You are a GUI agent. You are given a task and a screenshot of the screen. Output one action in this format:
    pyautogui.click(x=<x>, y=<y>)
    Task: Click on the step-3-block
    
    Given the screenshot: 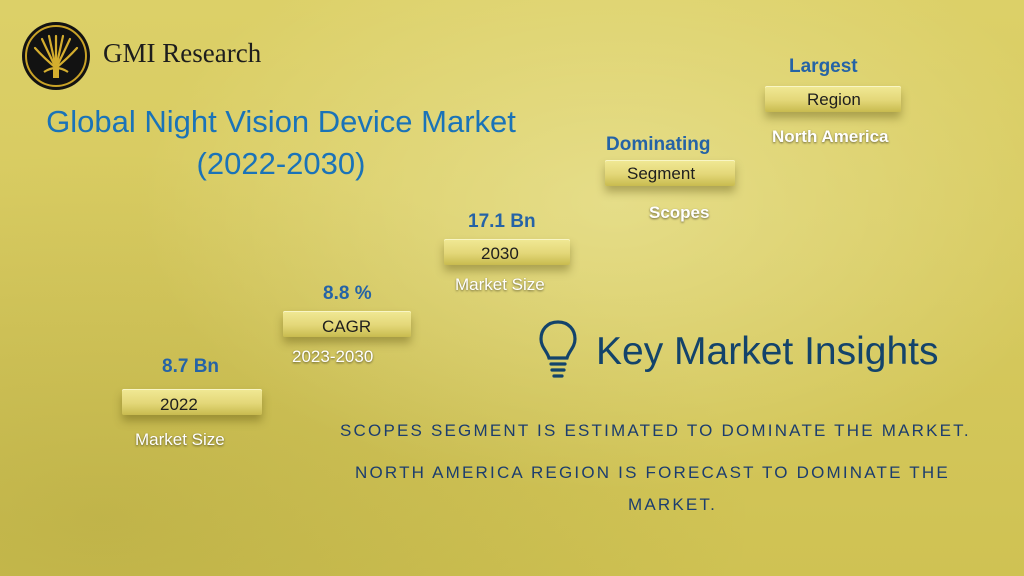 What is the action you would take?
    pyautogui.click(x=507, y=252)
    